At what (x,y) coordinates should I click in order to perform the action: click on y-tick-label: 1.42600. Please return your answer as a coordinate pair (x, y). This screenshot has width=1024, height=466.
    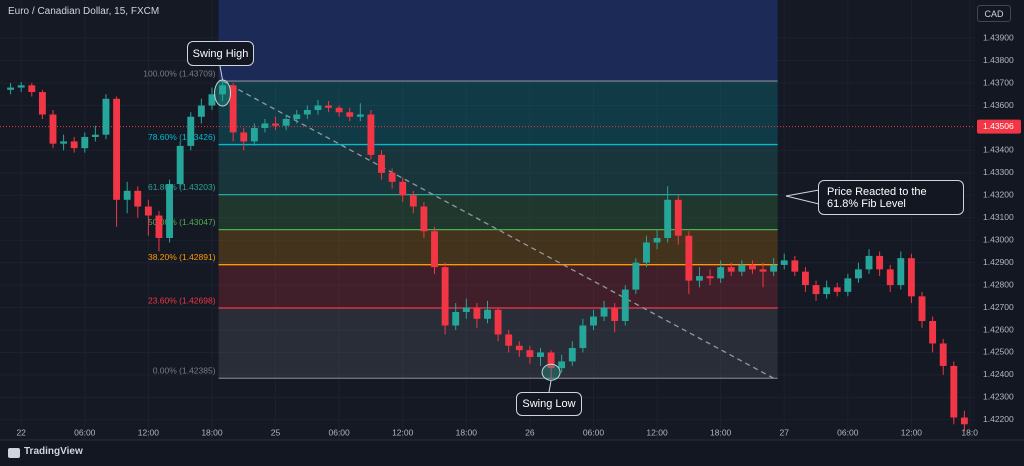
    Looking at the image, I should click on (998, 329).